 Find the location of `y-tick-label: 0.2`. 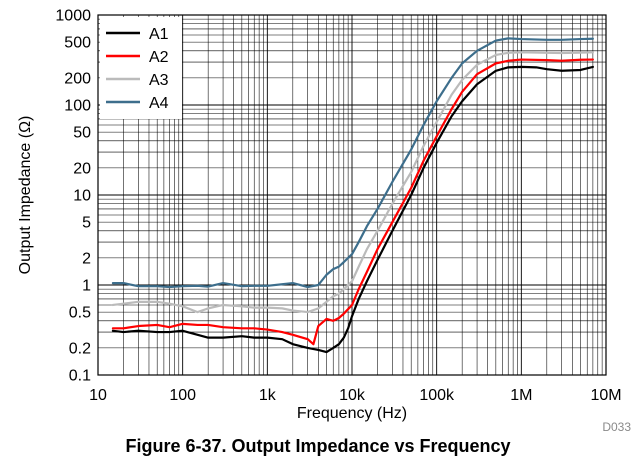

y-tick-label: 0.2 is located at coordinates (80, 348).